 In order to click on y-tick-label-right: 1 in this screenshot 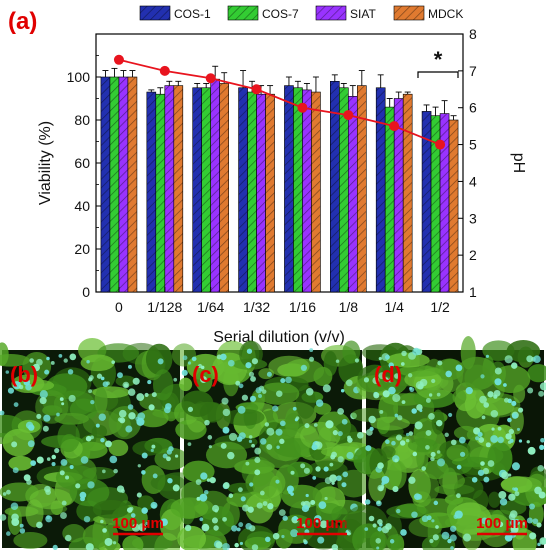, I will do `click(473, 292)`.